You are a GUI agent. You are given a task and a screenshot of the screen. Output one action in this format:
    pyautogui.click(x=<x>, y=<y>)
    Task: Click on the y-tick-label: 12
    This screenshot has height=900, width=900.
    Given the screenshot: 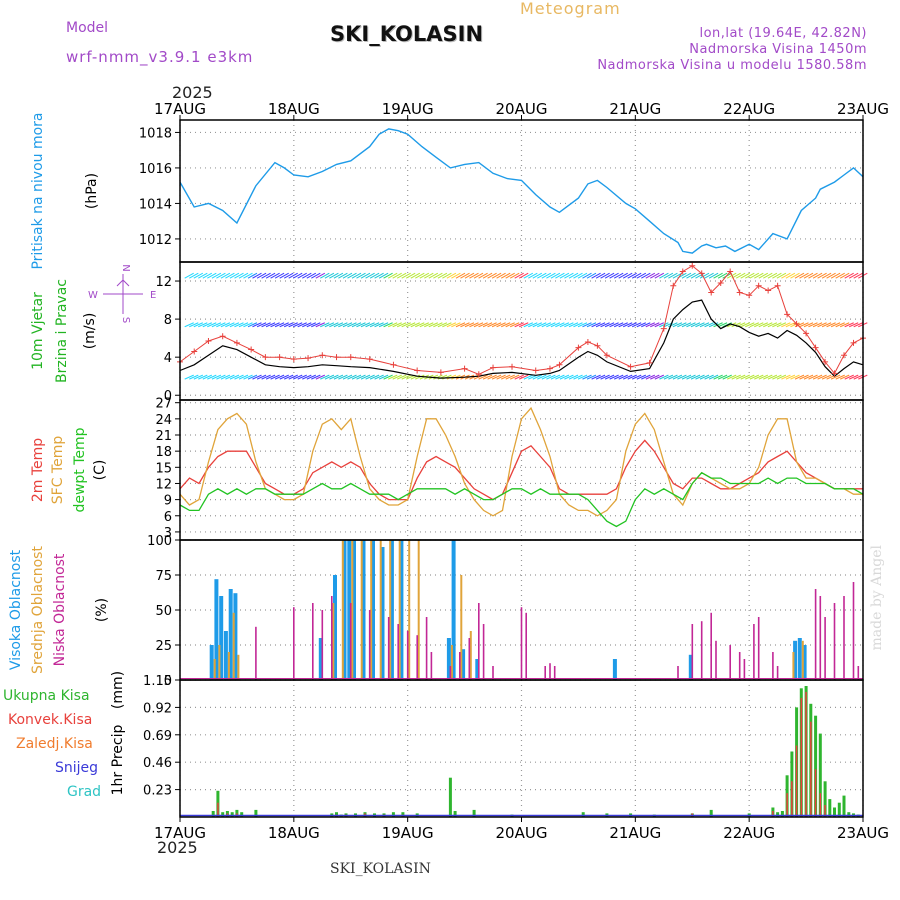 What is the action you would take?
    pyautogui.click(x=163, y=484)
    